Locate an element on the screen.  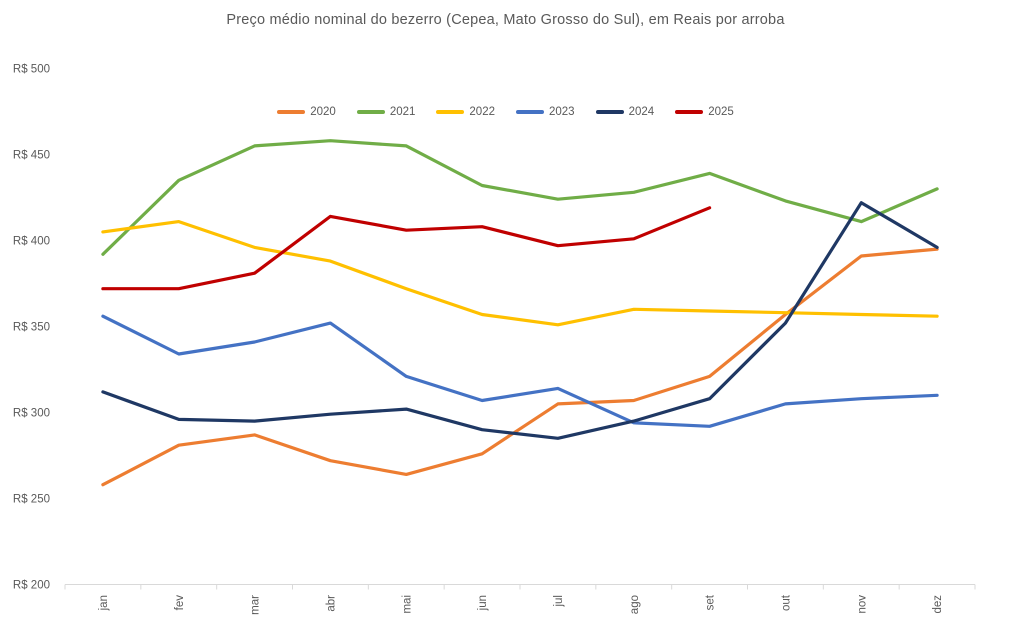
y-axis-label: R$ 450 is located at coordinates (31, 156).